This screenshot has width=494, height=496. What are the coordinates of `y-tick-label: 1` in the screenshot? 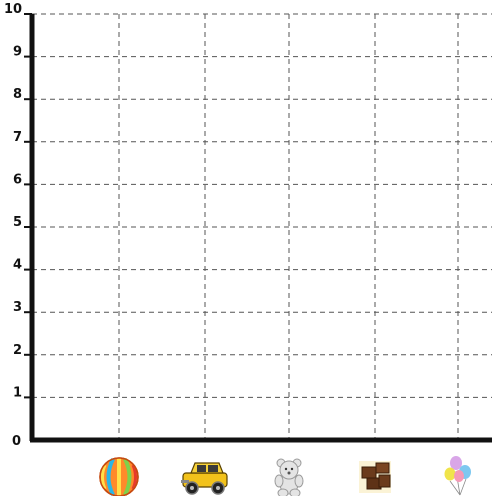 It's located at (17, 392).